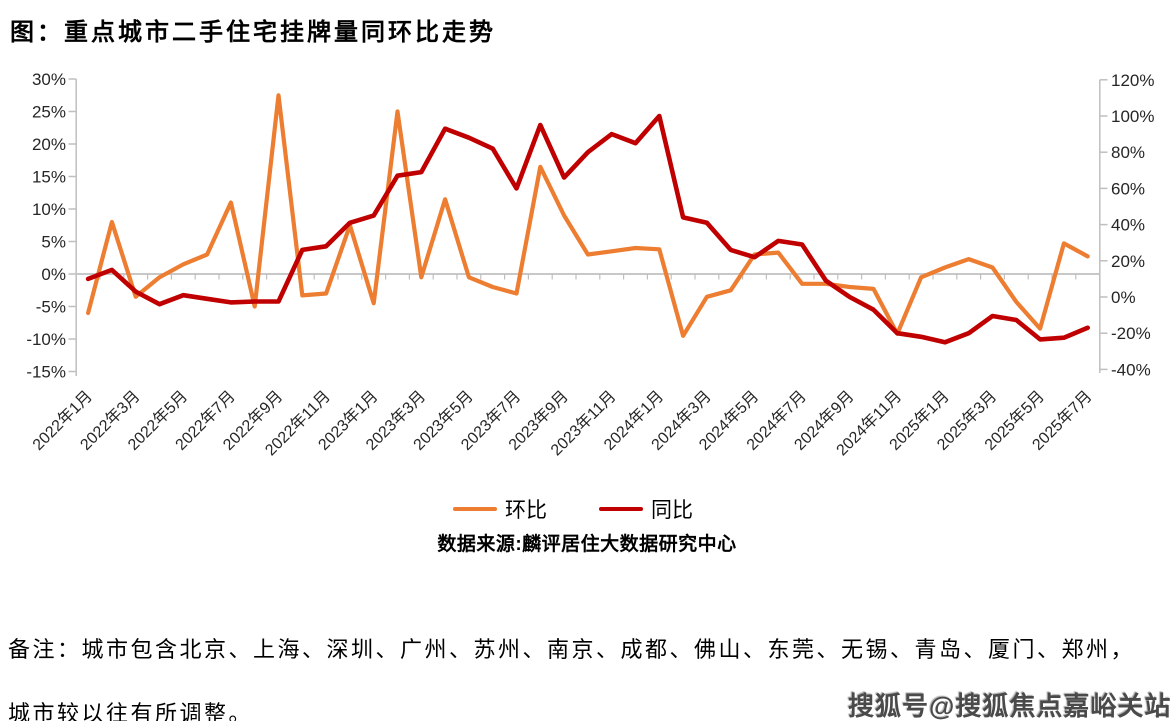 This screenshot has height=721, width=1174. What do you see at coordinates (253, 32) in the screenshot?
I see `chart-title: 图：重点城市二手住宅挂牌量同环比走势` at bounding box center [253, 32].